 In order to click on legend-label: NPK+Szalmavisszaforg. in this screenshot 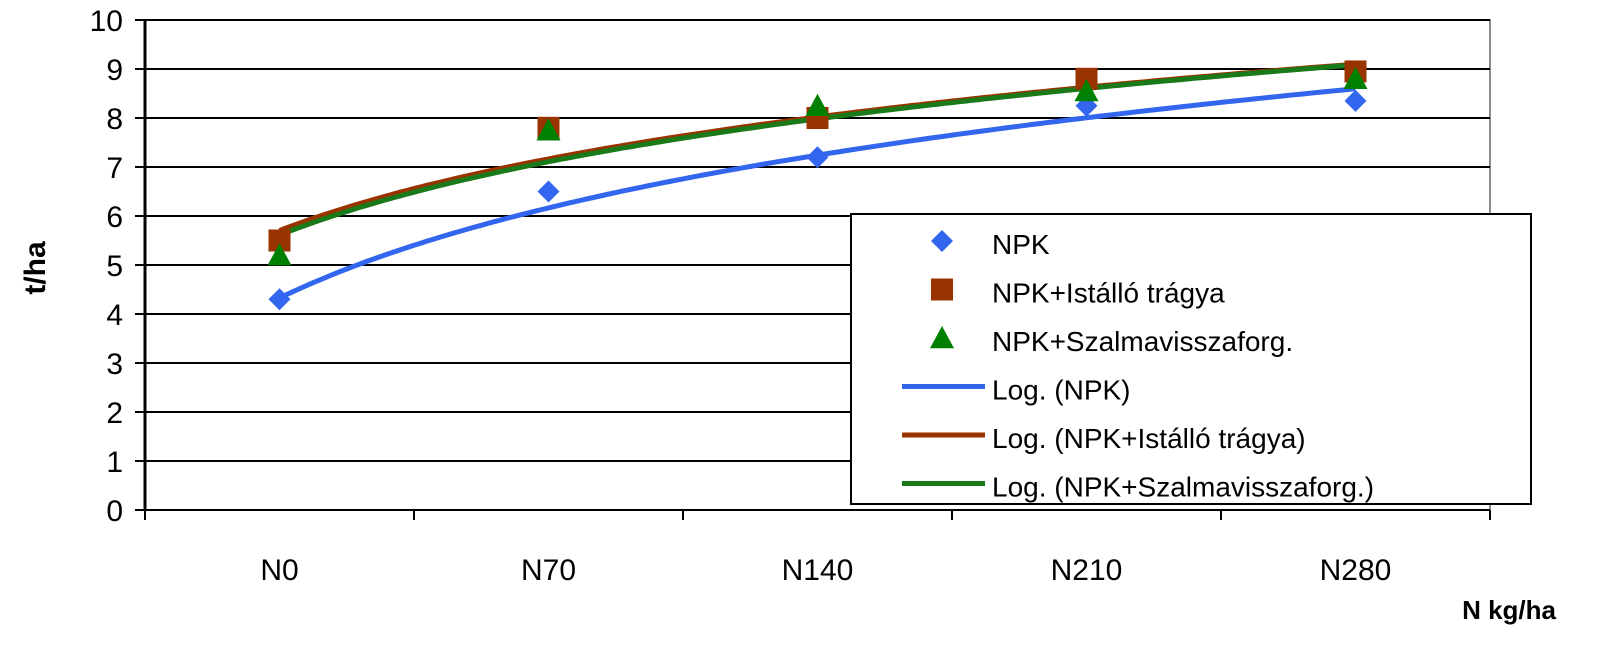, I will do `click(1142, 341)`.